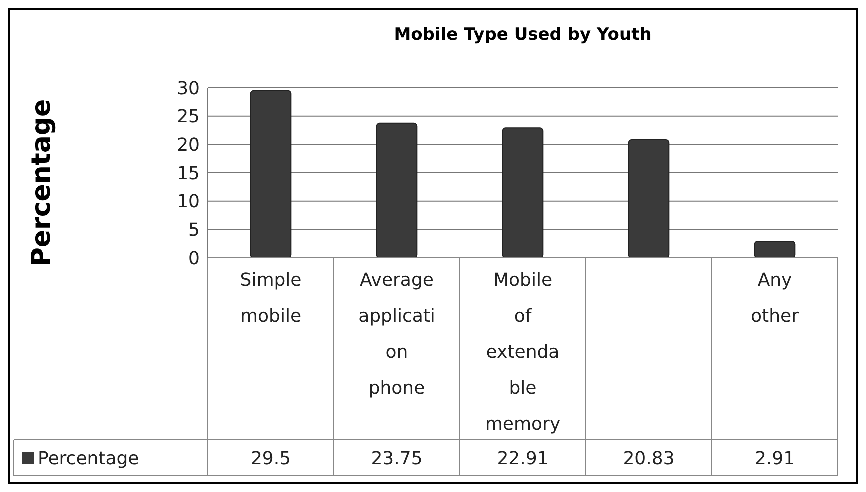 The image size is (866, 492). I want to click on x-tick-label: Any other, so click(775, 298).